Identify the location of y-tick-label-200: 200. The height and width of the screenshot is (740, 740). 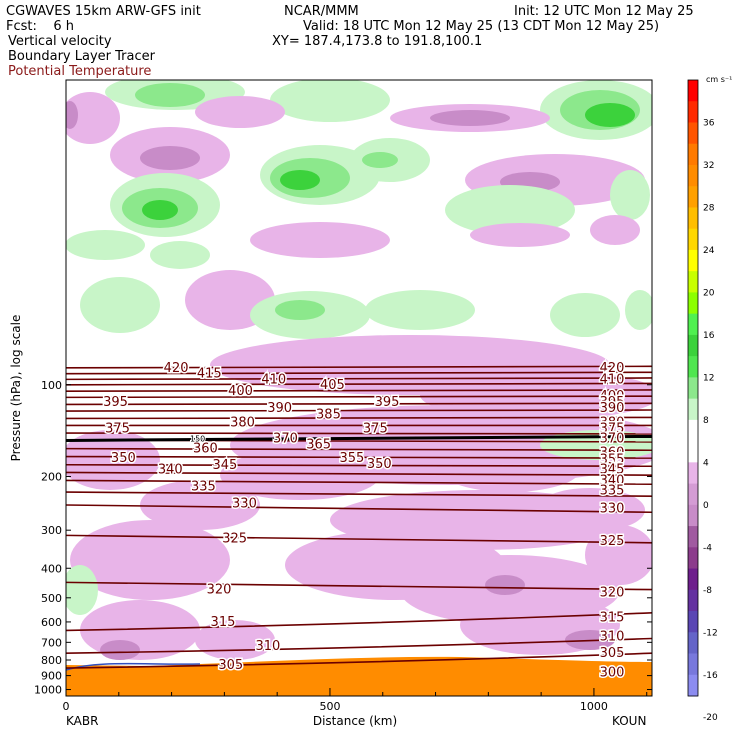
(51, 477).